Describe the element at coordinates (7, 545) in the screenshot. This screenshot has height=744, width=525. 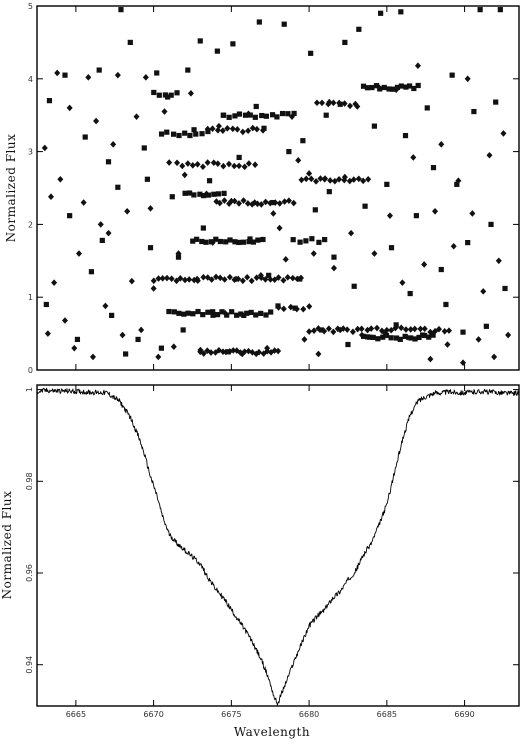
I see `bottom-y-axis-label: Normalized Flux` at that location.